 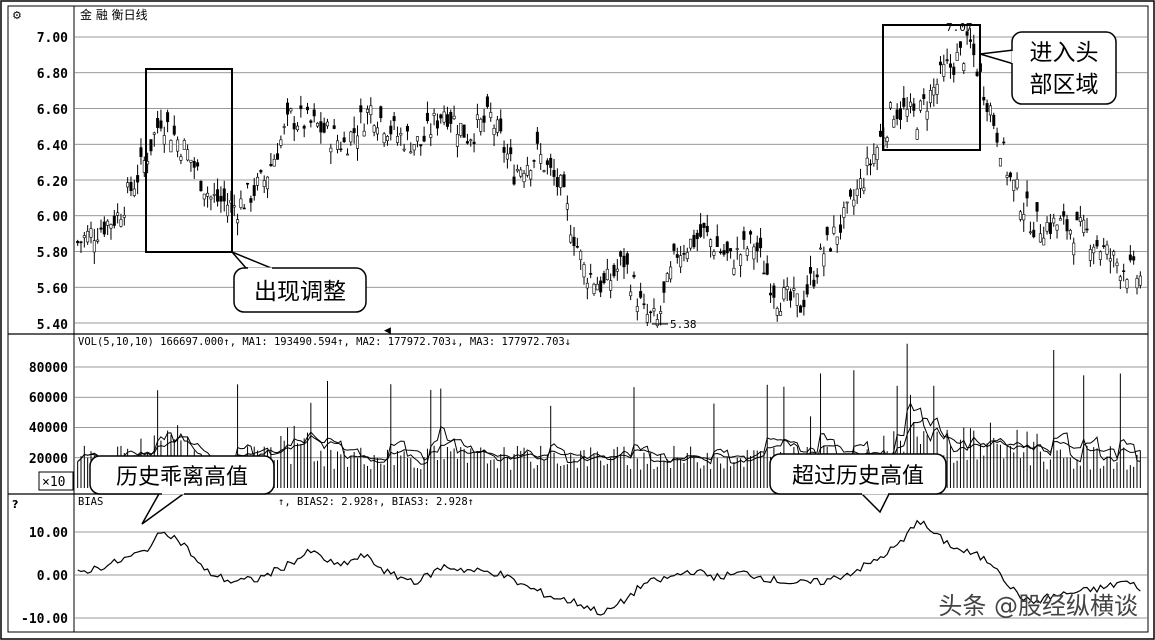 What do you see at coordinates (609, 441) in the screenshot?
I see `volume-ma-line` at bounding box center [609, 441].